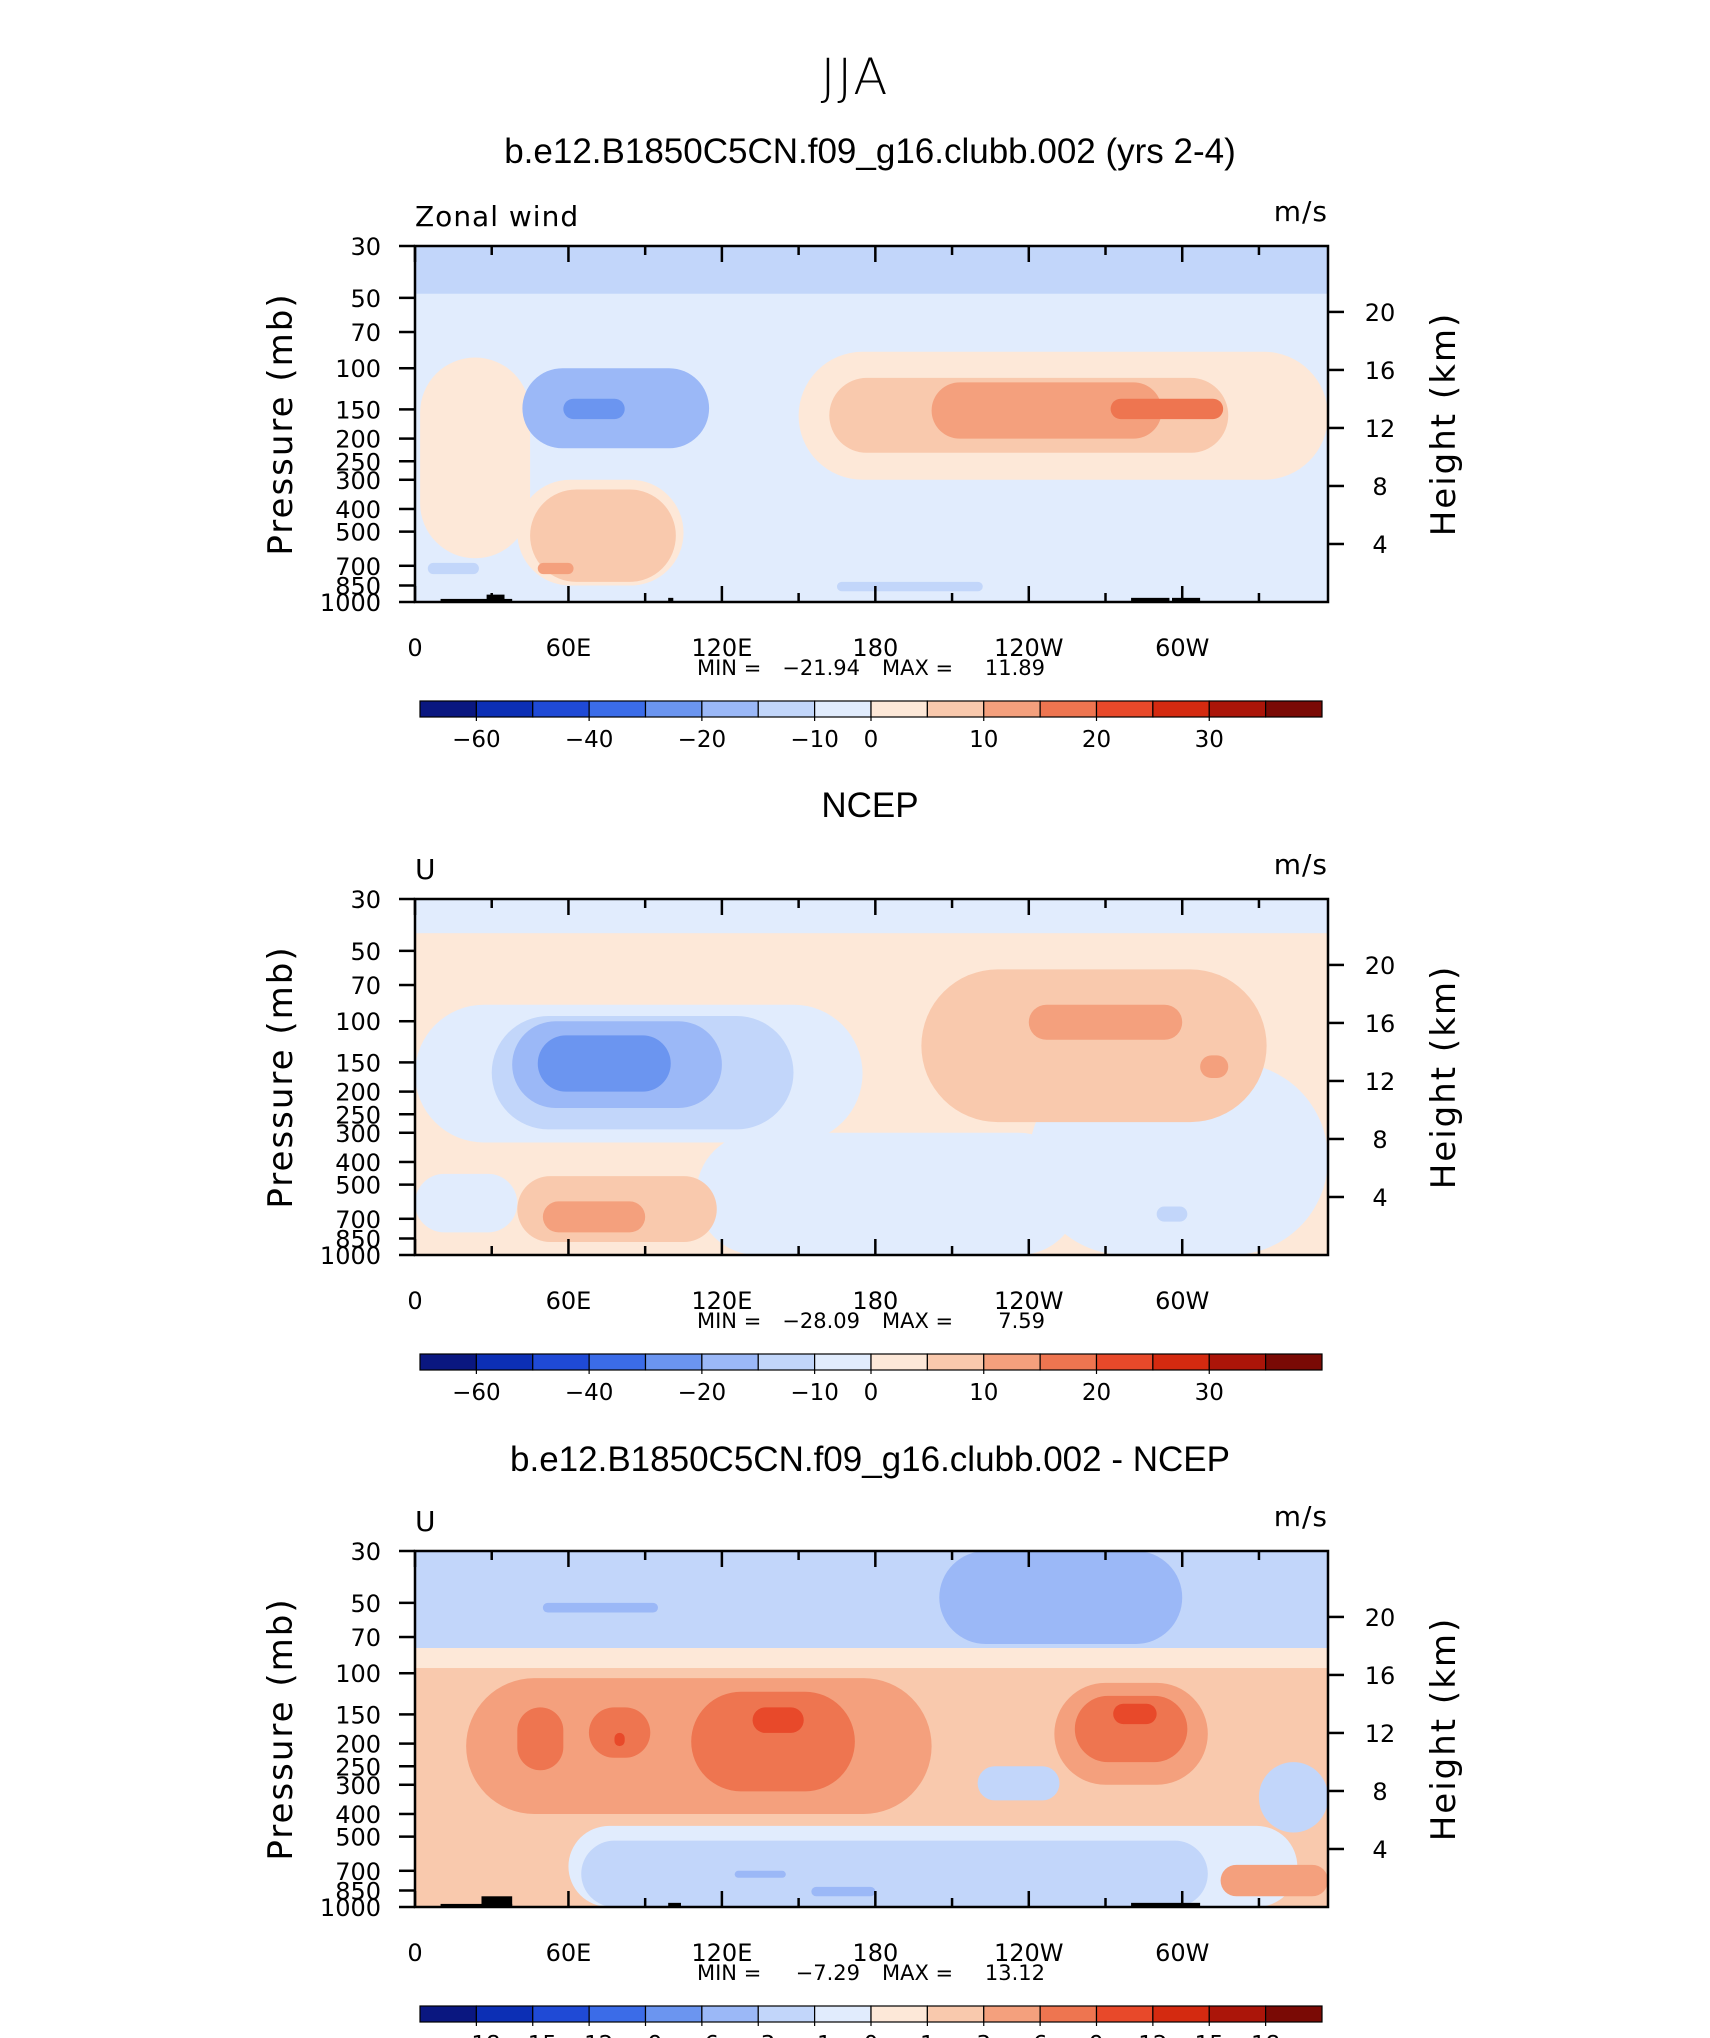 The height and width of the screenshot is (2038, 1710). What do you see at coordinates (814, 740) in the screenshot?
I see `colorbar-label: −10` at bounding box center [814, 740].